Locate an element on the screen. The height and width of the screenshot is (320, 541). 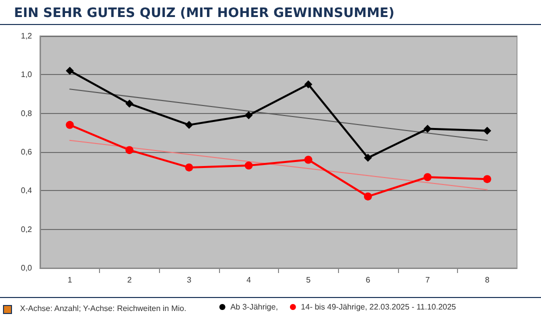
legend-label: Ab 3-Jährige, is located at coordinates (254, 307).